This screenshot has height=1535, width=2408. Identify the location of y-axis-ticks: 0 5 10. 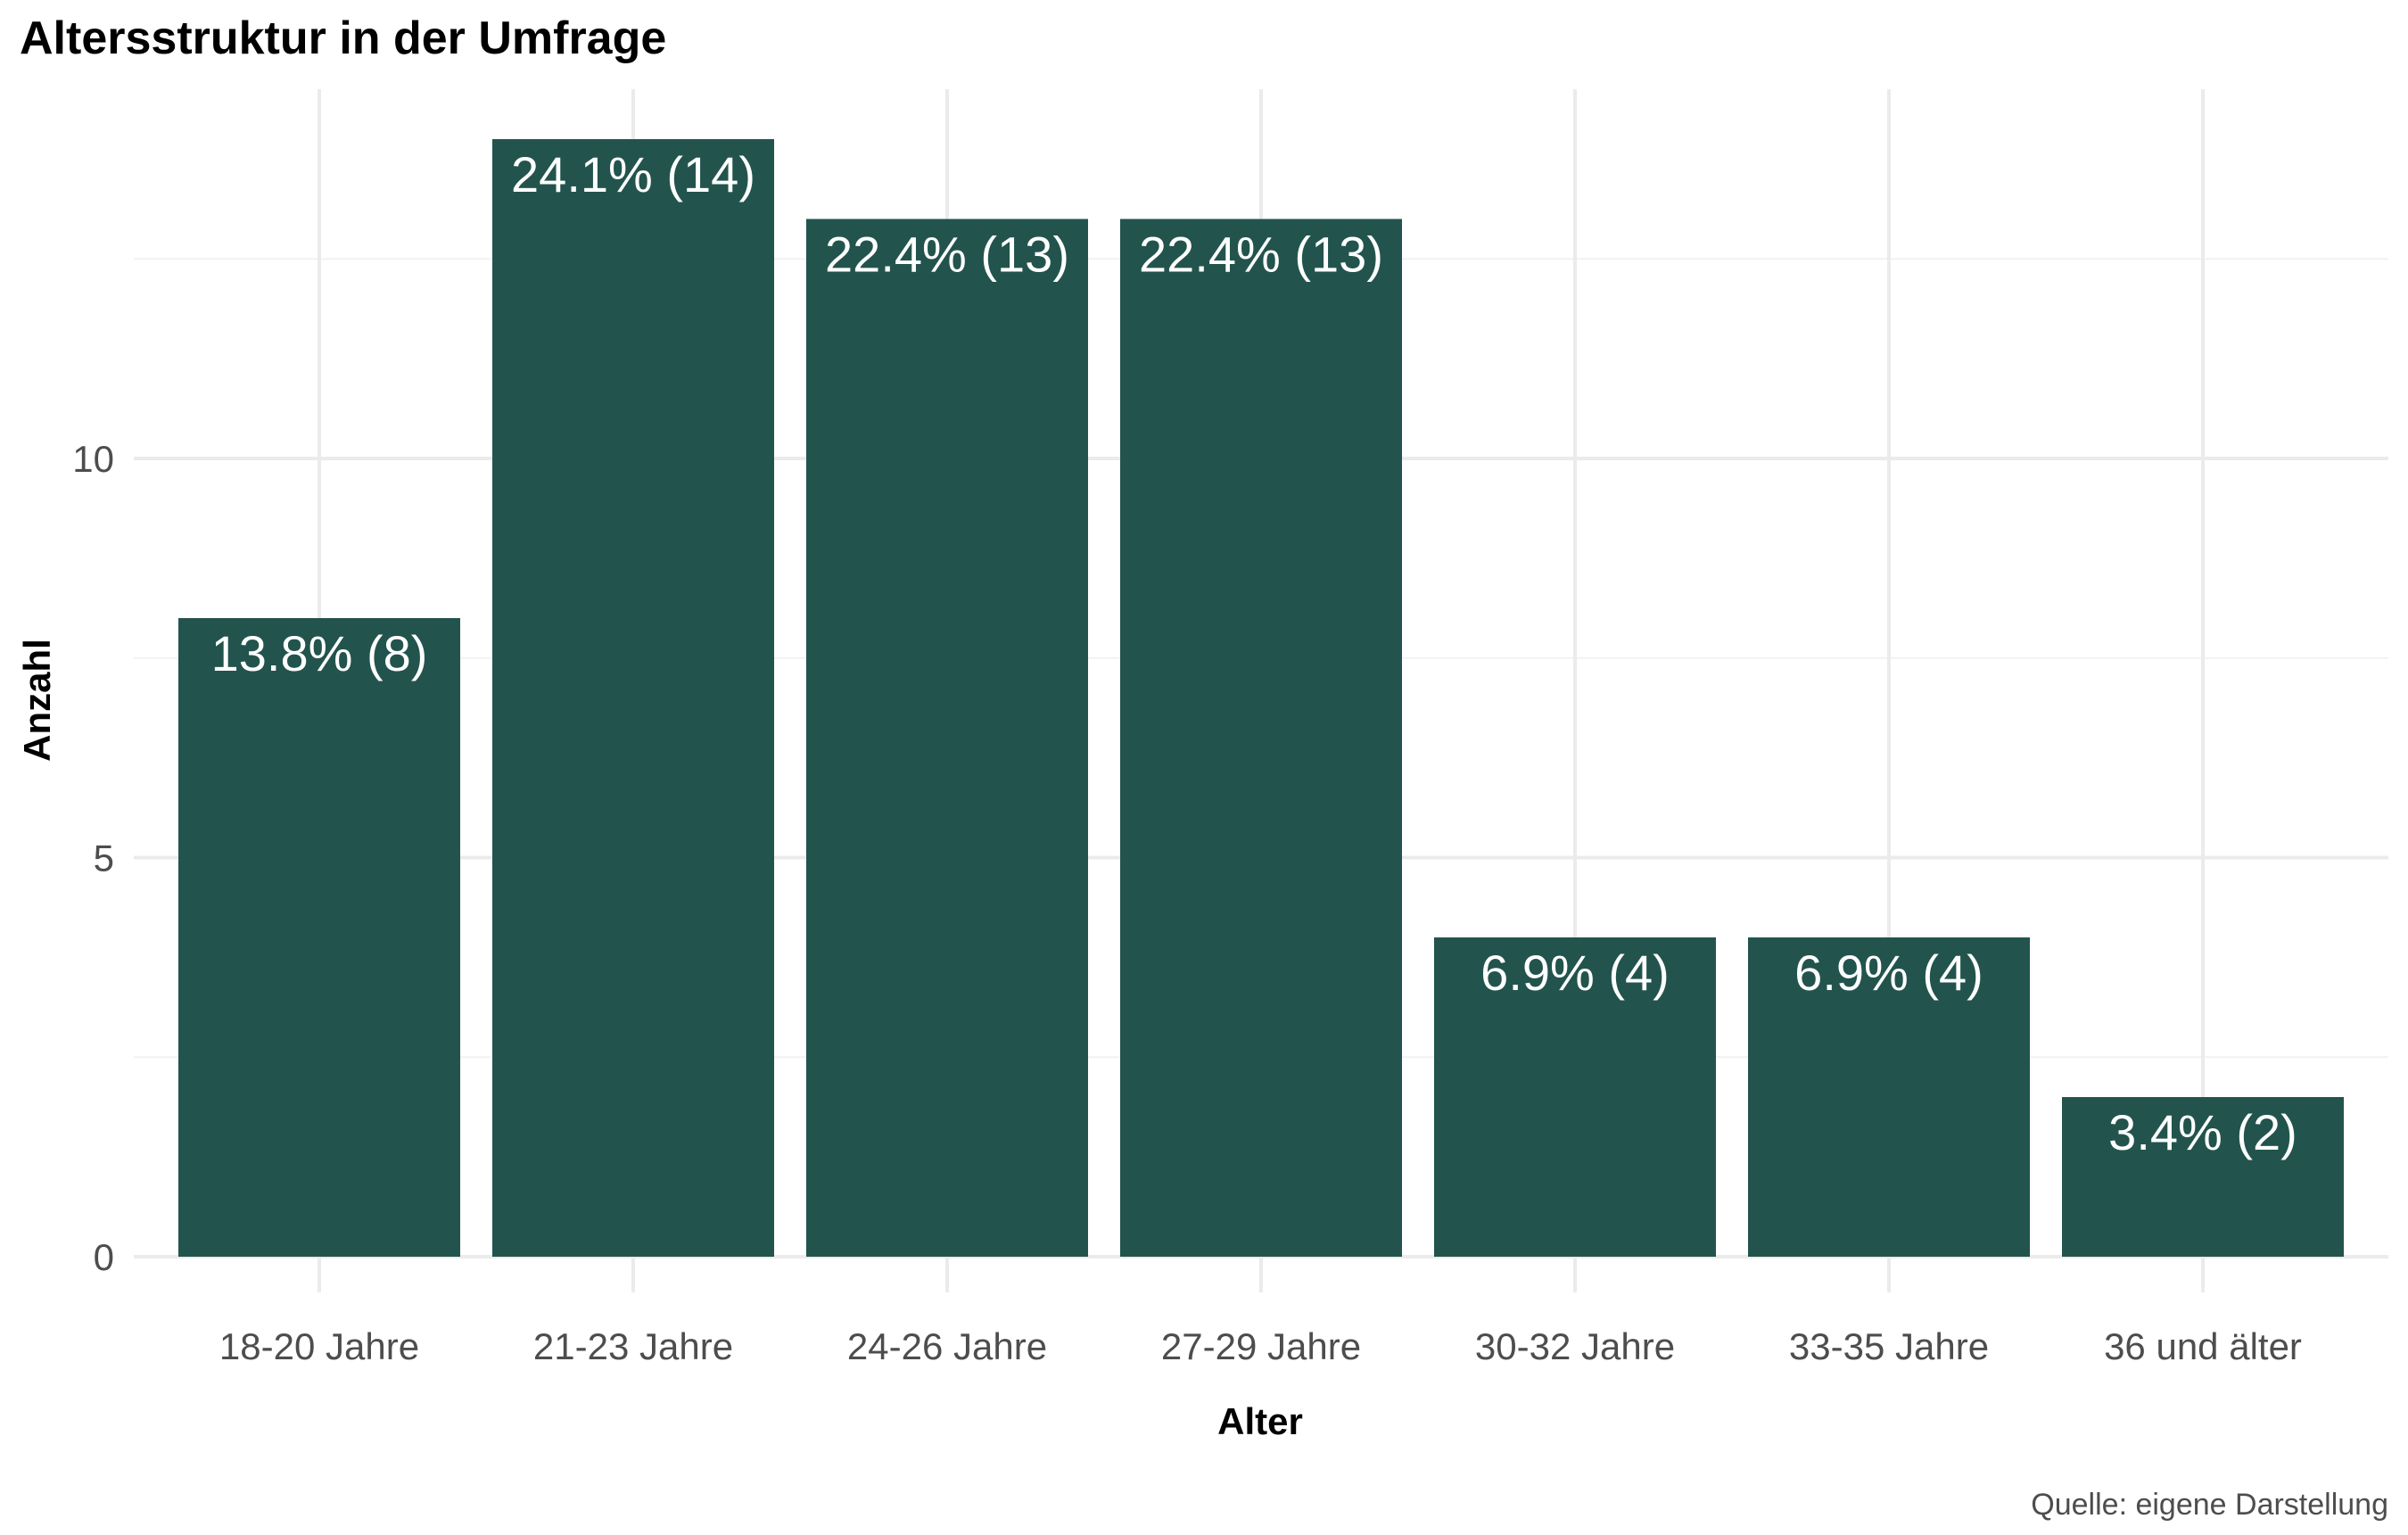
(93, 858).